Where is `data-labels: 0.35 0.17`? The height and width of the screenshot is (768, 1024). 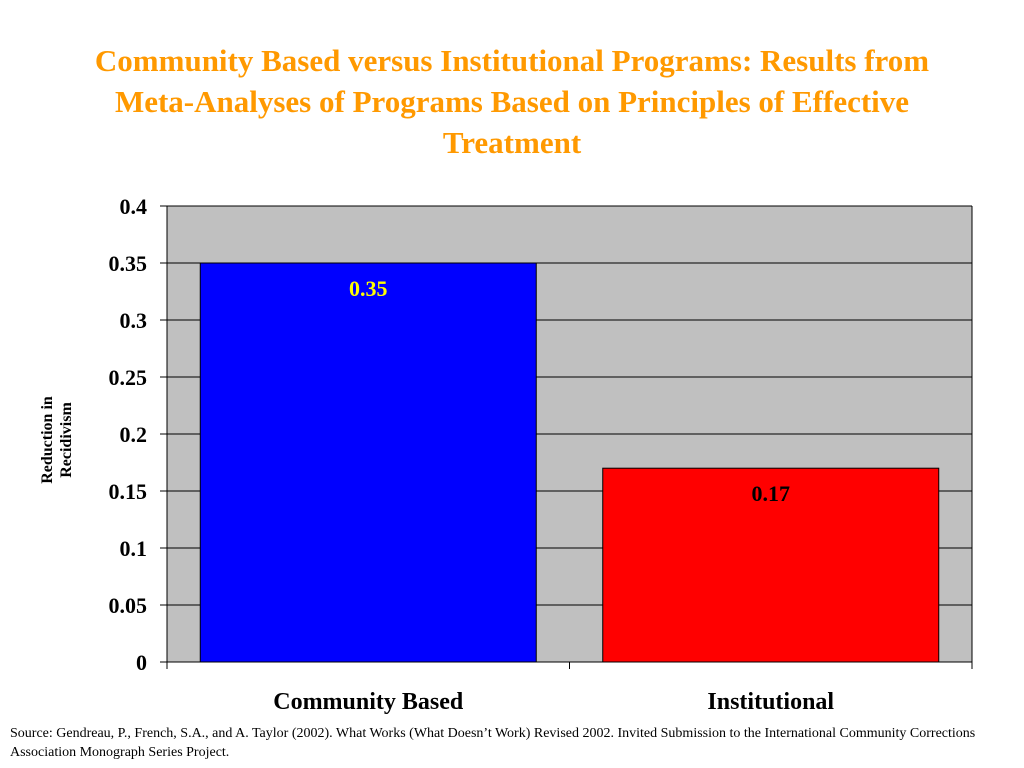
data-labels: 0.35 0.17 is located at coordinates (569, 391).